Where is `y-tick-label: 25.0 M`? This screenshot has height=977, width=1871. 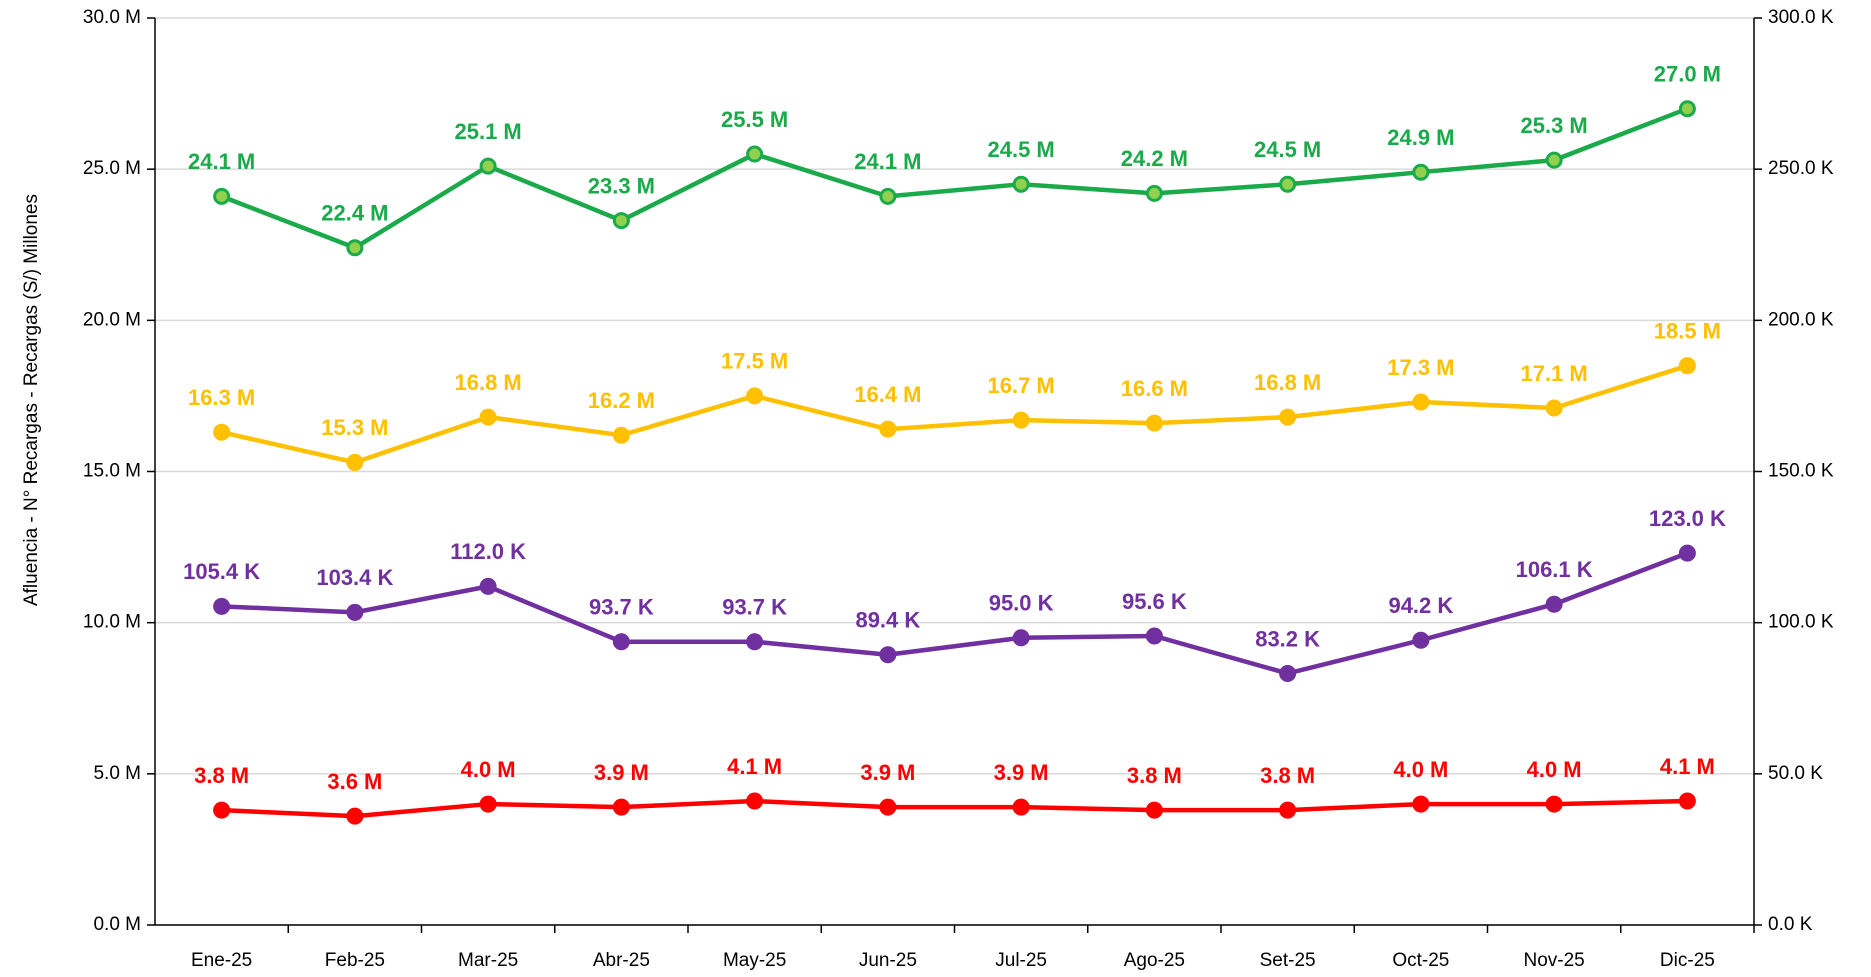
y-tick-label: 25.0 M is located at coordinates (112, 168).